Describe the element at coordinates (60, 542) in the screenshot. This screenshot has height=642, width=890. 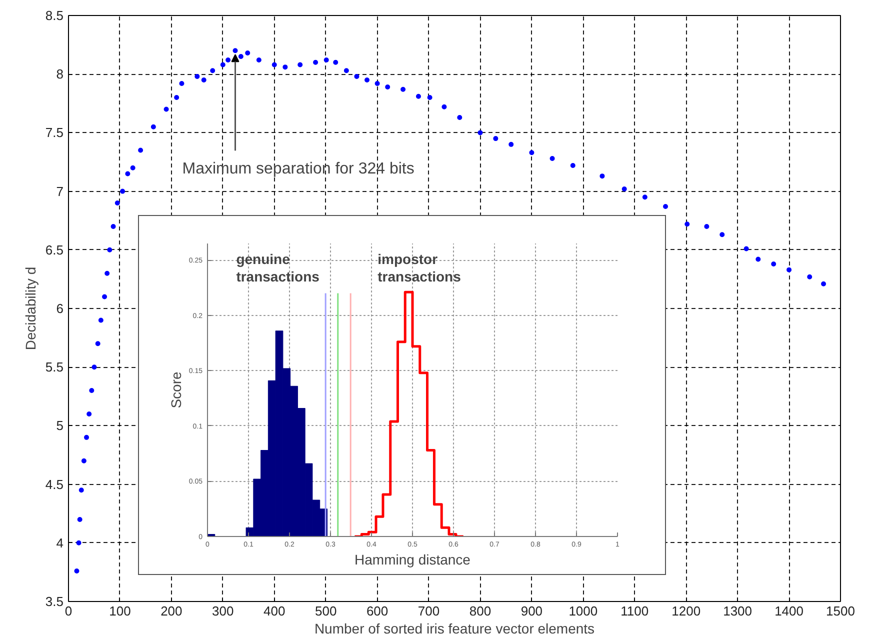
I see `y-tick-label: 4` at that location.